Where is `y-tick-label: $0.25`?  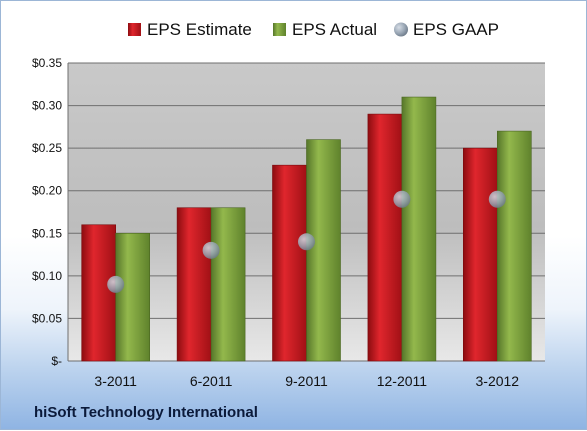
y-tick-label: $0.25 is located at coordinates (47, 148).